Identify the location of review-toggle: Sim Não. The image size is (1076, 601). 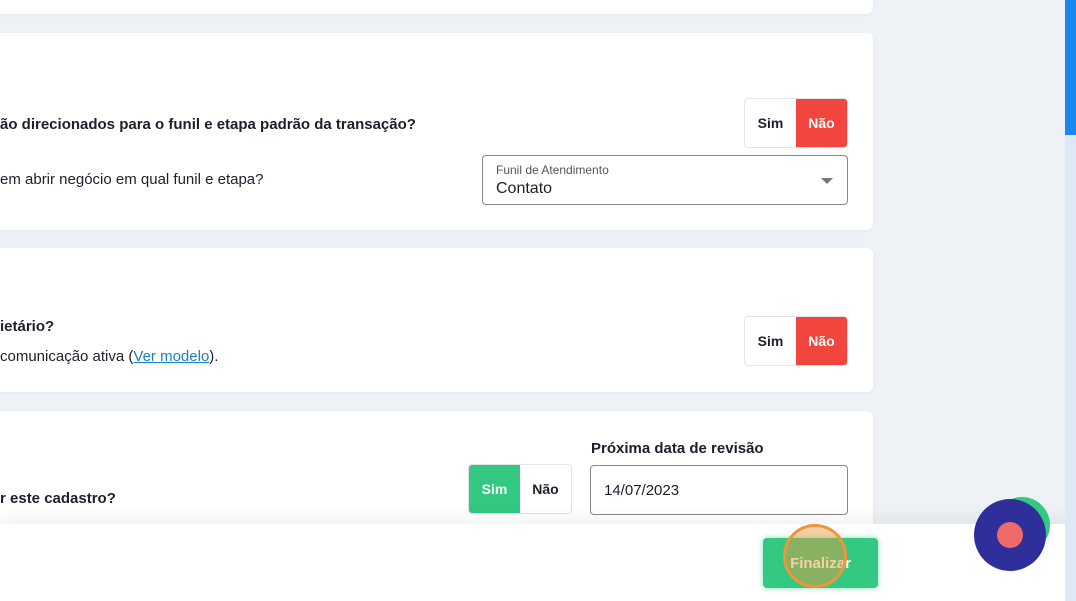
(520, 489).